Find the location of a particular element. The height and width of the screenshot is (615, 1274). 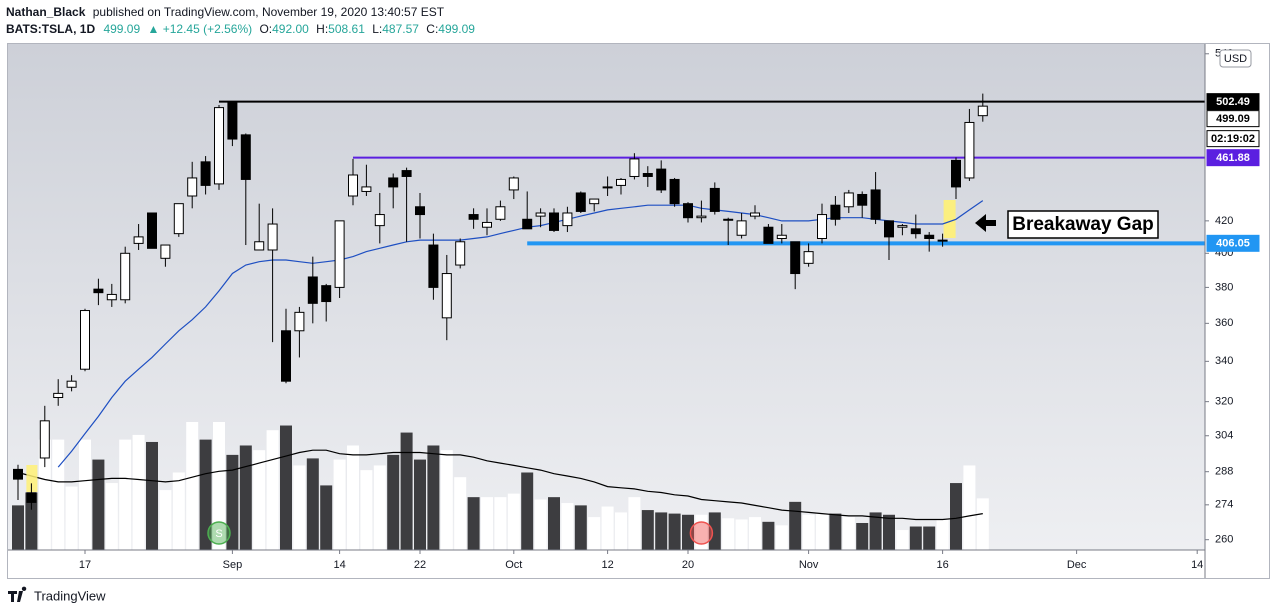

x-tick-label: Sep is located at coordinates (233, 565).